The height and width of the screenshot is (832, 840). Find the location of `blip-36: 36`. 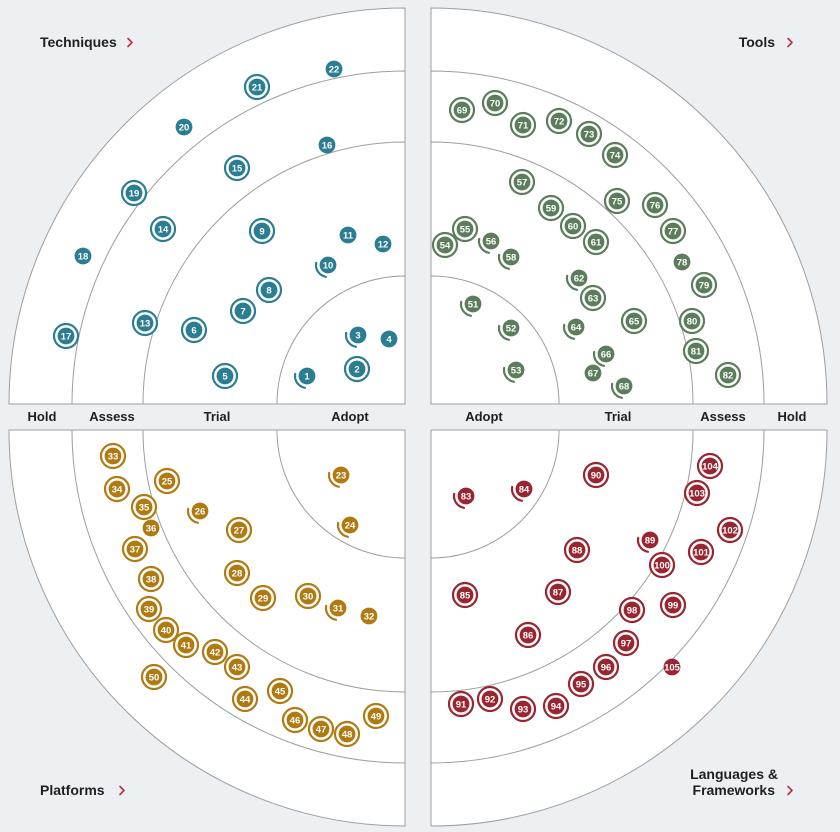

blip-36: 36 is located at coordinates (151, 528).